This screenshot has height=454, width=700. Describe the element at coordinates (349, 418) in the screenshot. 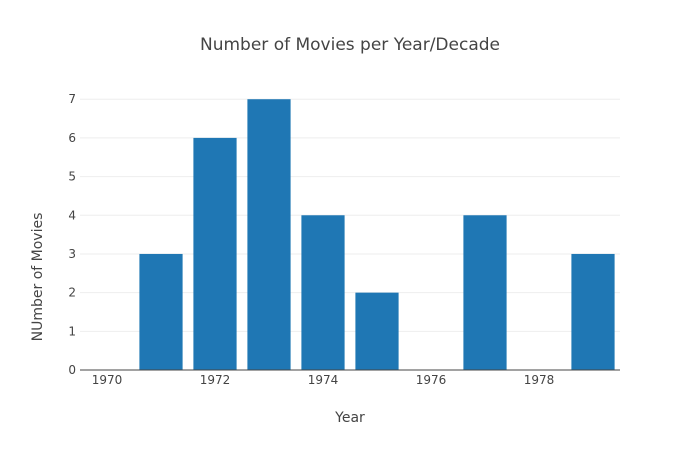

I see `x-axis-title: Year` at that location.